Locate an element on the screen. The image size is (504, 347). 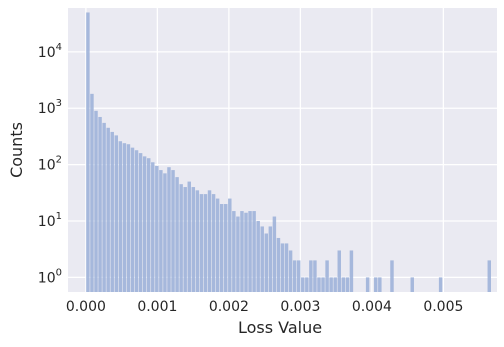
y-tick-label-4: 10⁴ is located at coordinates (50, 51).